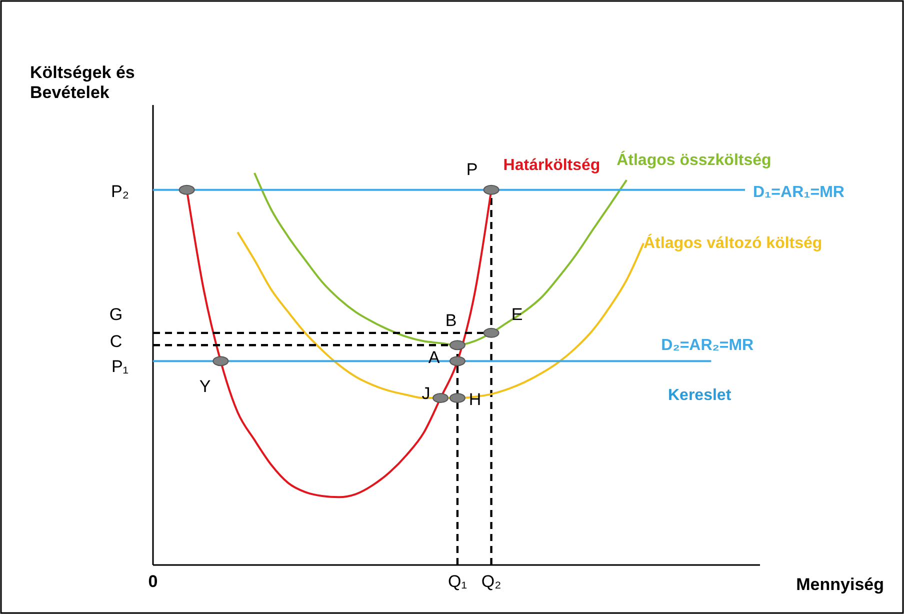 This screenshot has height=614, width=904. What do you see at coordinates (120, 366) in the screenshot?
I see `text: P₁` at bounding box center [120, 366].